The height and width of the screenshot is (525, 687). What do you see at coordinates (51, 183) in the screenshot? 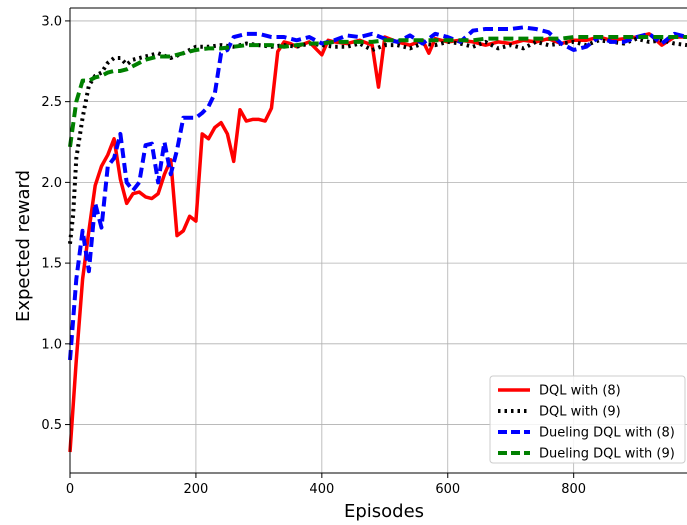
I see `y-tick-label: 2.0` at bounding box center [51, 183].